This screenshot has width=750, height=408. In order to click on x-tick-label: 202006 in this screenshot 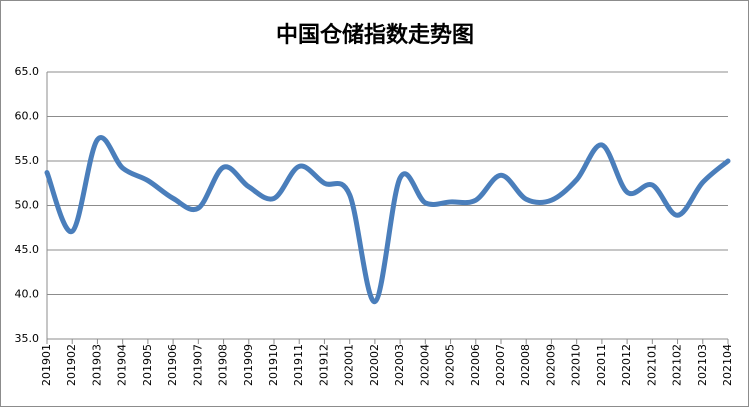, I will do `click(475, 365)`.